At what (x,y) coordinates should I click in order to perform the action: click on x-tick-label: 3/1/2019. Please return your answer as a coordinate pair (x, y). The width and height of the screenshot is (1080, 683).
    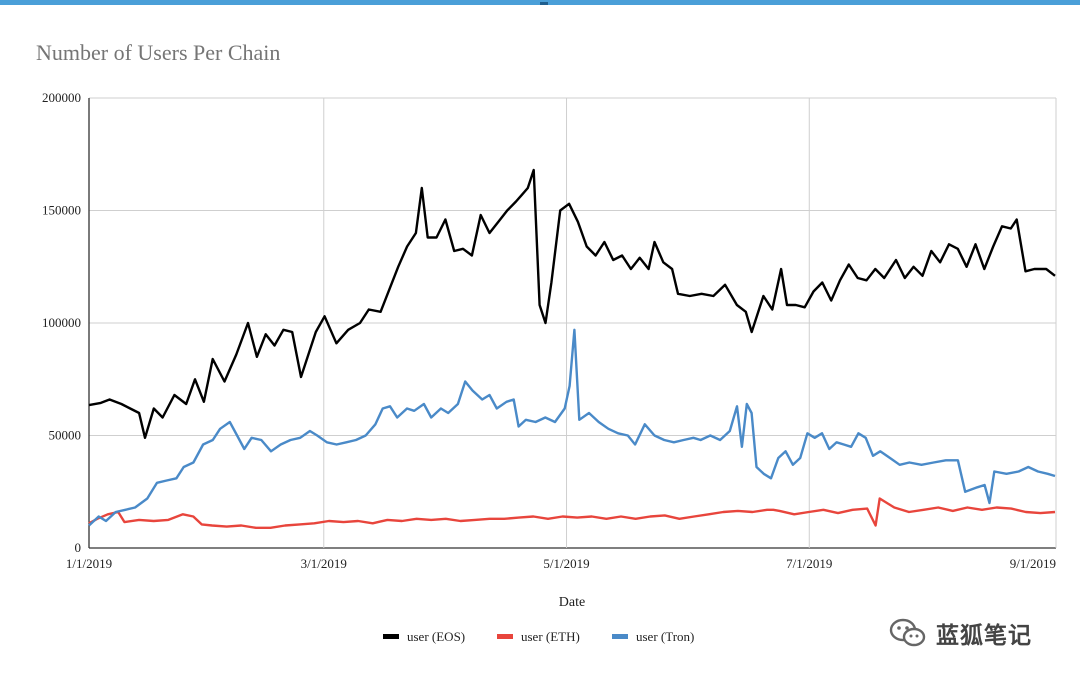
    Looking at the image, I should click on (324, 563).